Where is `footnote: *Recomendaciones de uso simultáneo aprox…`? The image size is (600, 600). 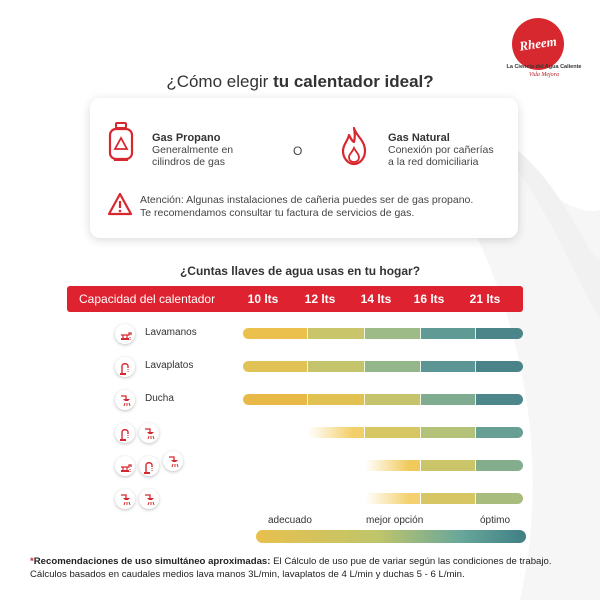
footnote: *Recomendaciones de uso simultáneo aprox… is located at coordinates (302, 568).